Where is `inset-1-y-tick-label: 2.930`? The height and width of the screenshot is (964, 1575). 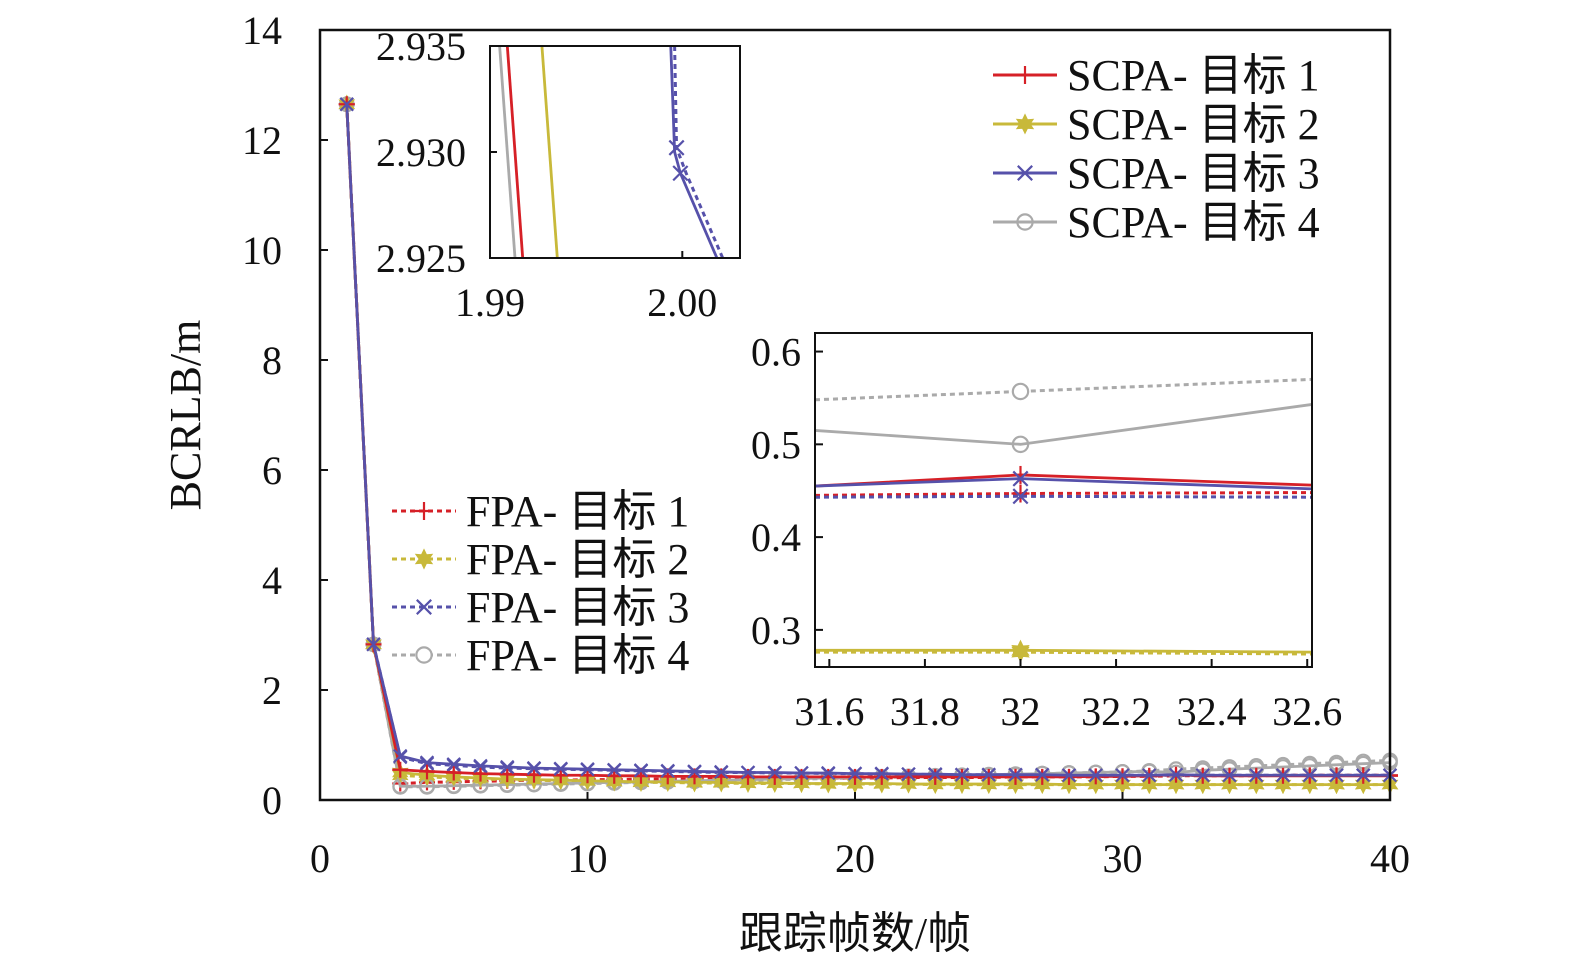
inset-1-y-tick-label: 2.930 is located at coordinates (421, 152).